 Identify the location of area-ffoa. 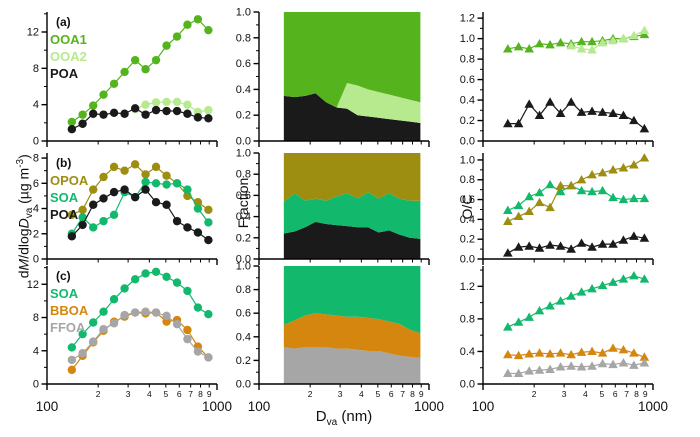
(352, 365).